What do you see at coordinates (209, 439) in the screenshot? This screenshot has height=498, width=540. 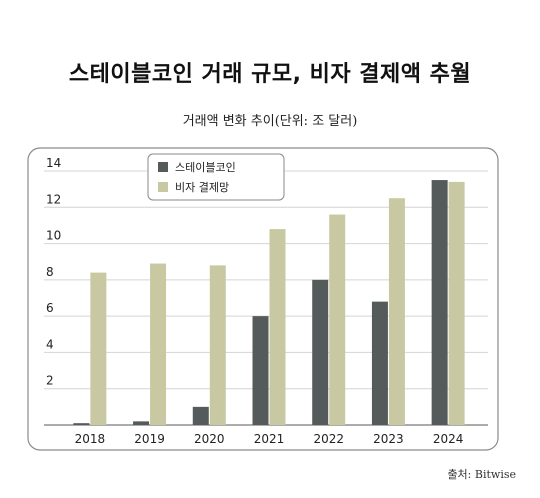 I see `x-tick-label: 2020` at bounding box center [209, 439].